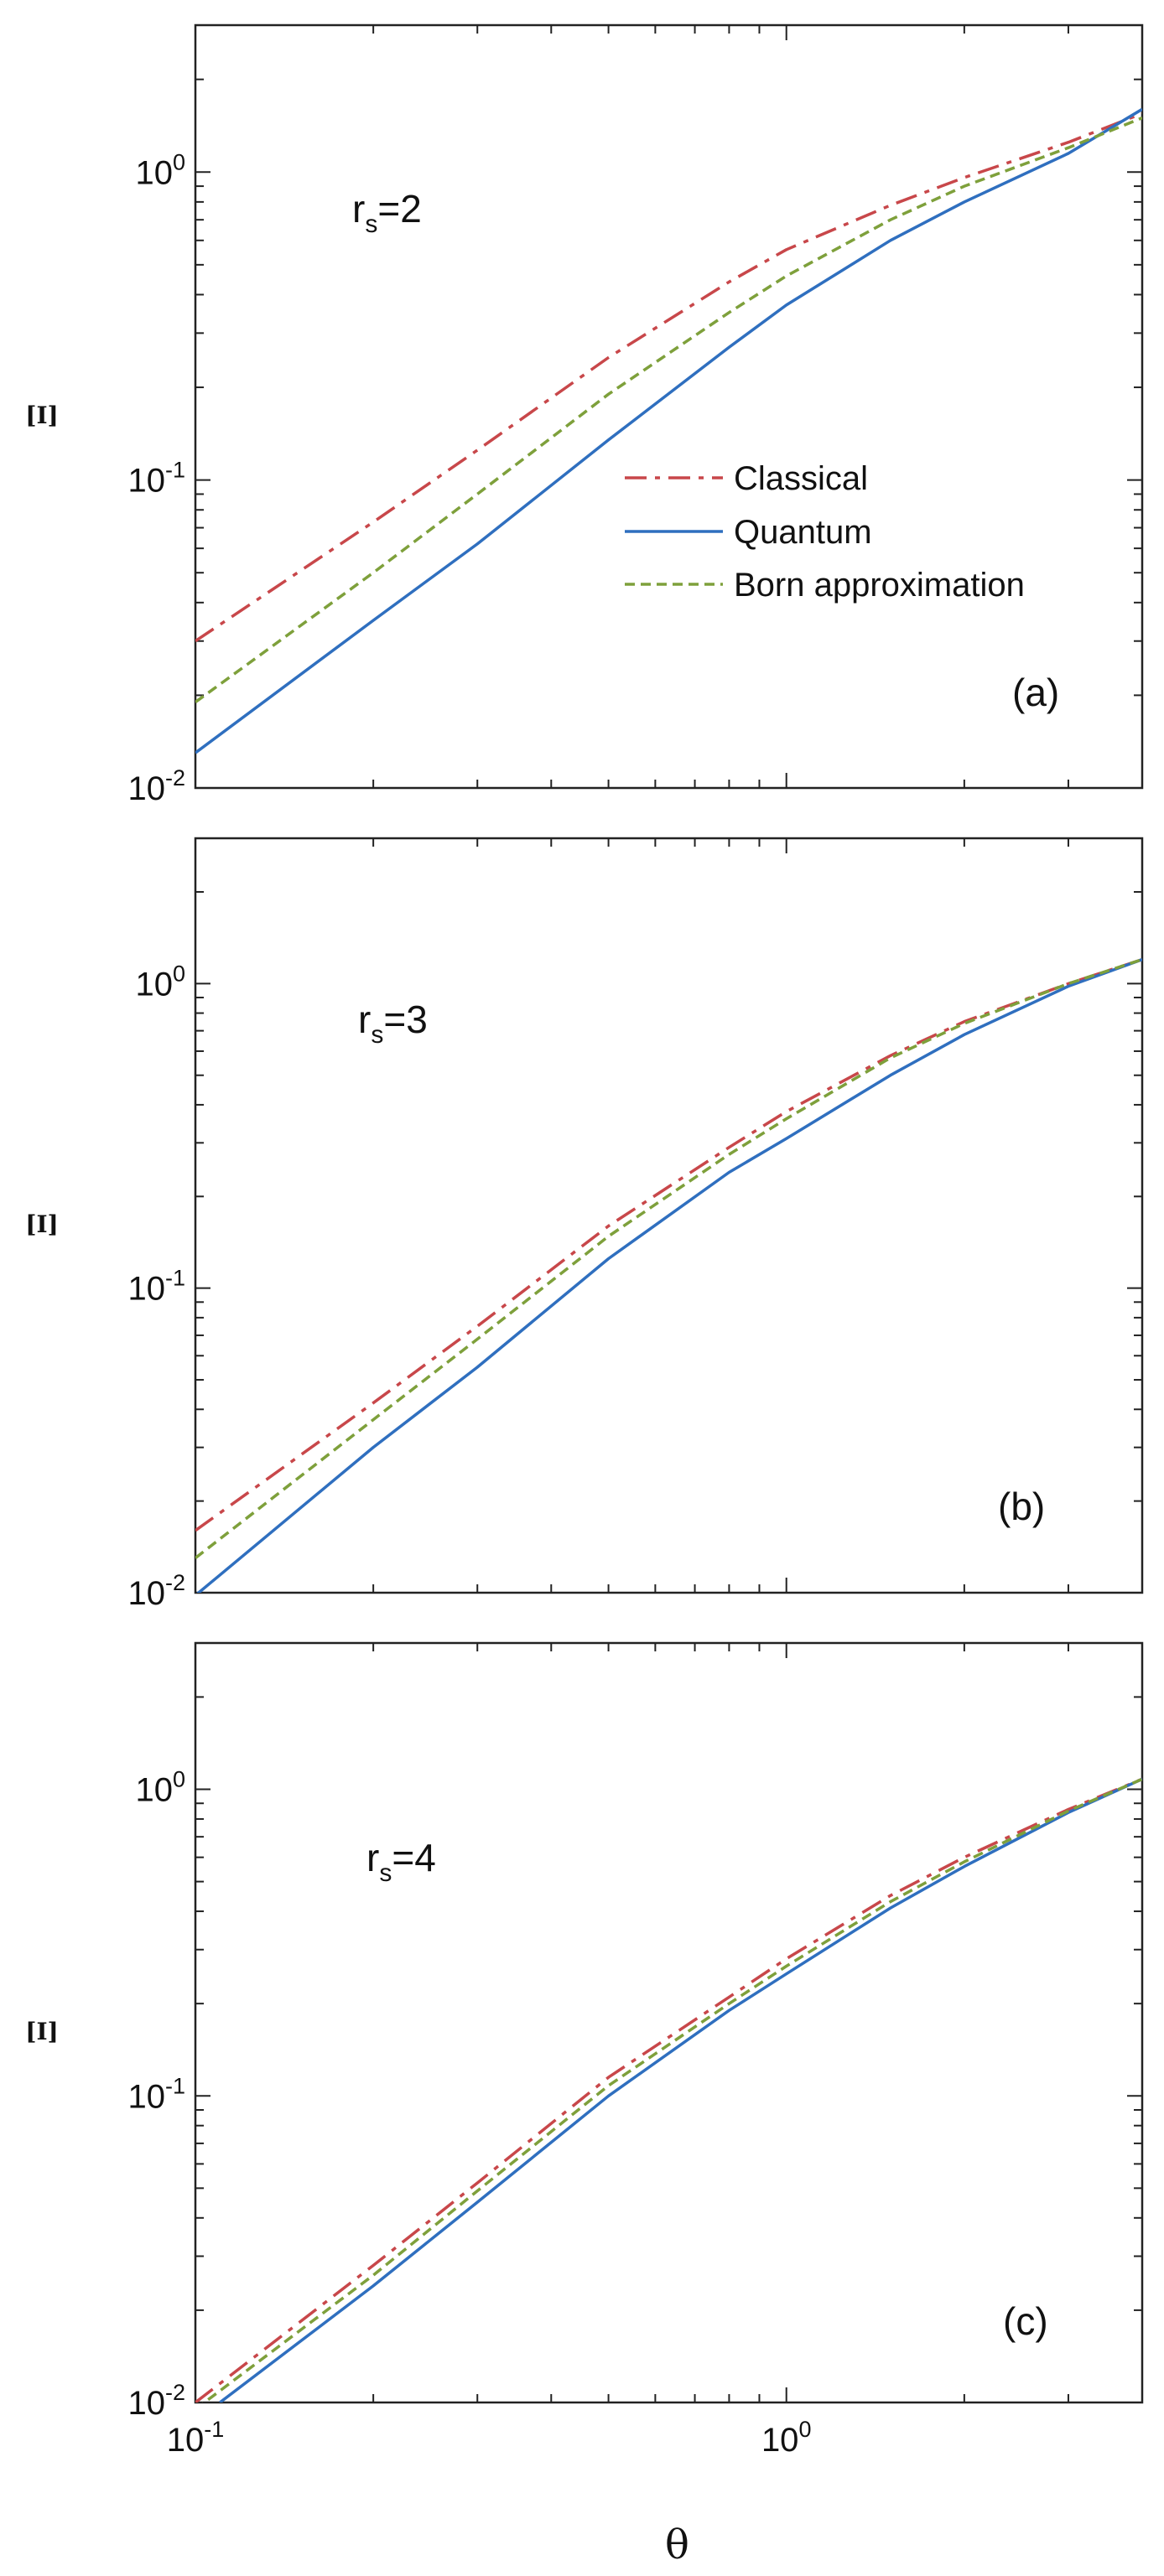 The image size is (1164, 2576). I want to click on x-tick-label: 10⁻¹, so click(196, 2438).